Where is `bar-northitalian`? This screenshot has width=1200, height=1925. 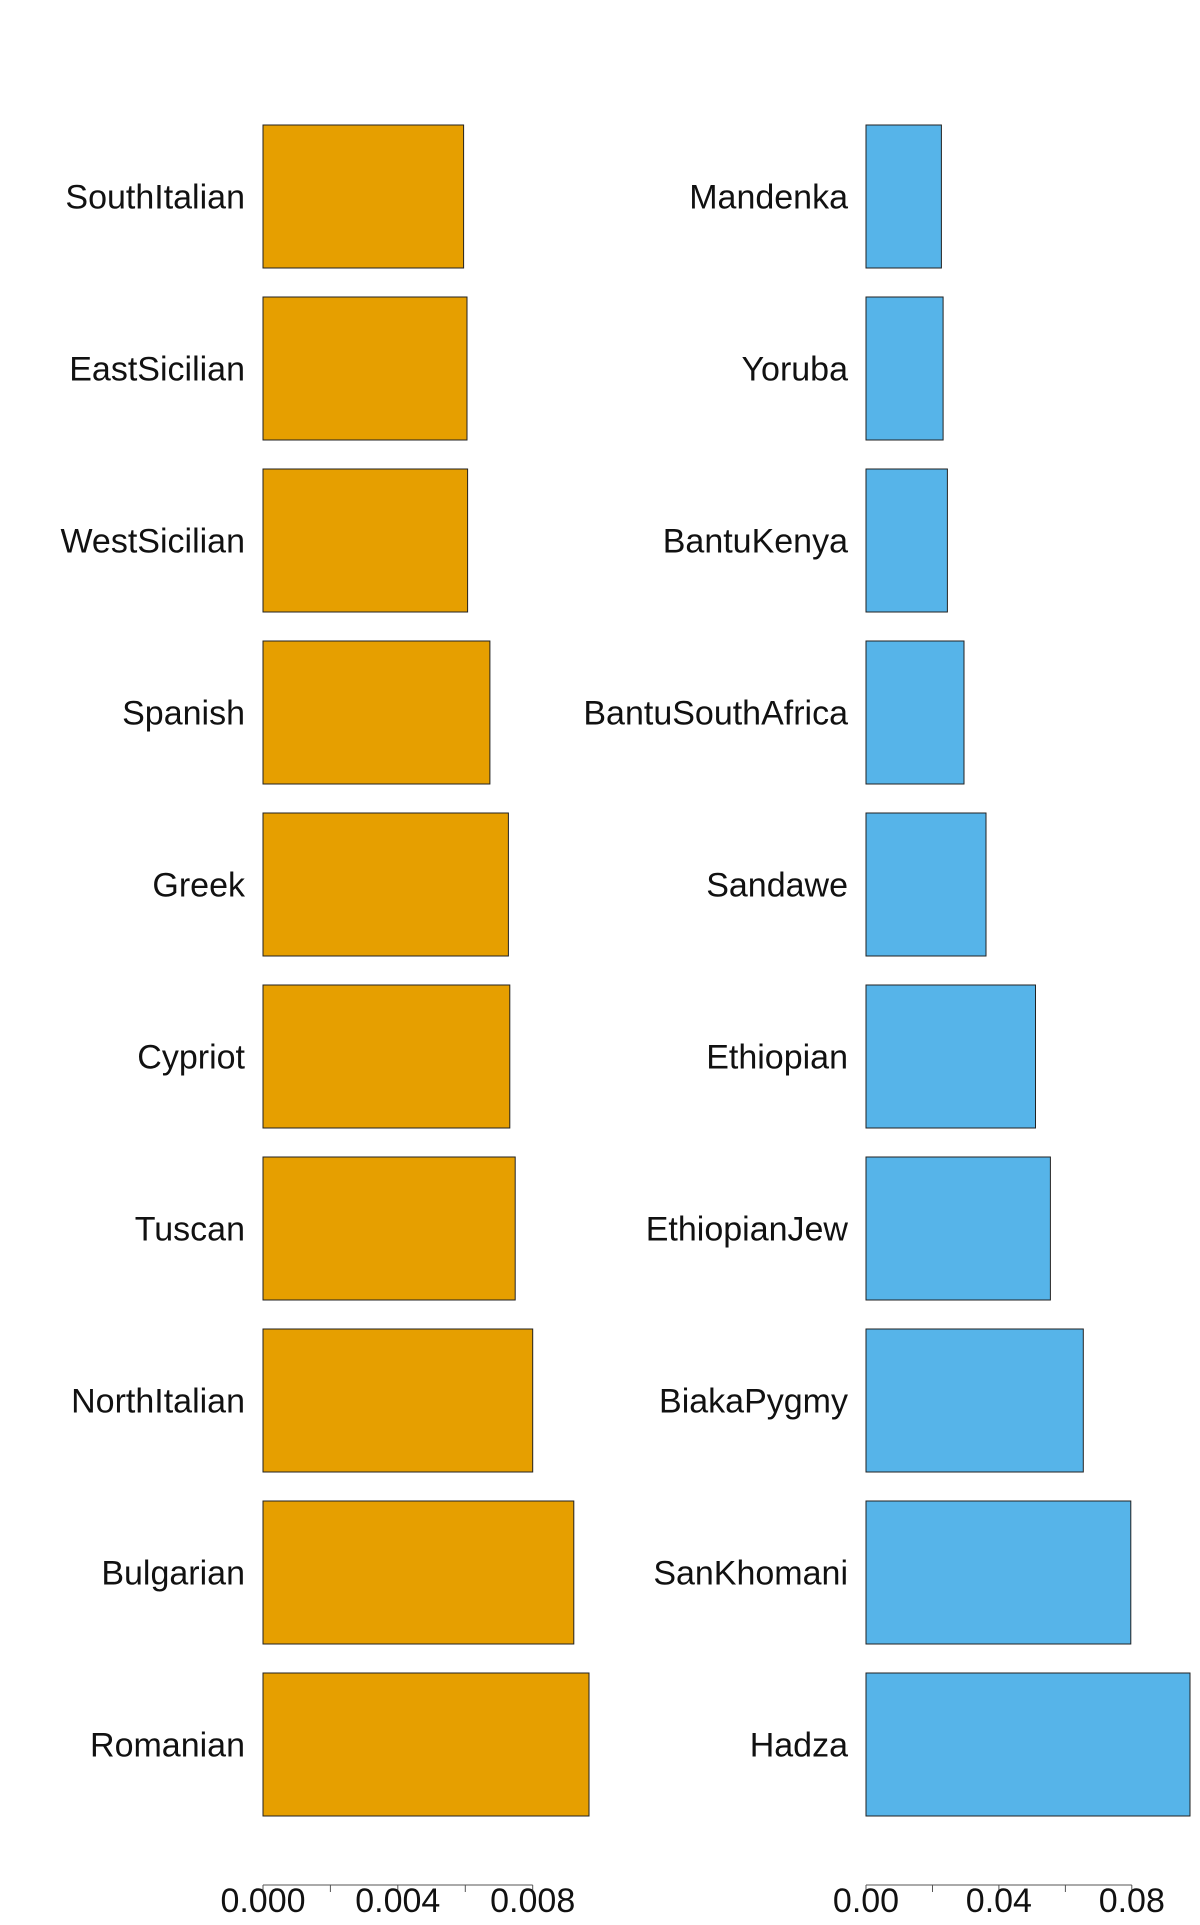 bar-northitalian is located at coordinates (398, 1400).